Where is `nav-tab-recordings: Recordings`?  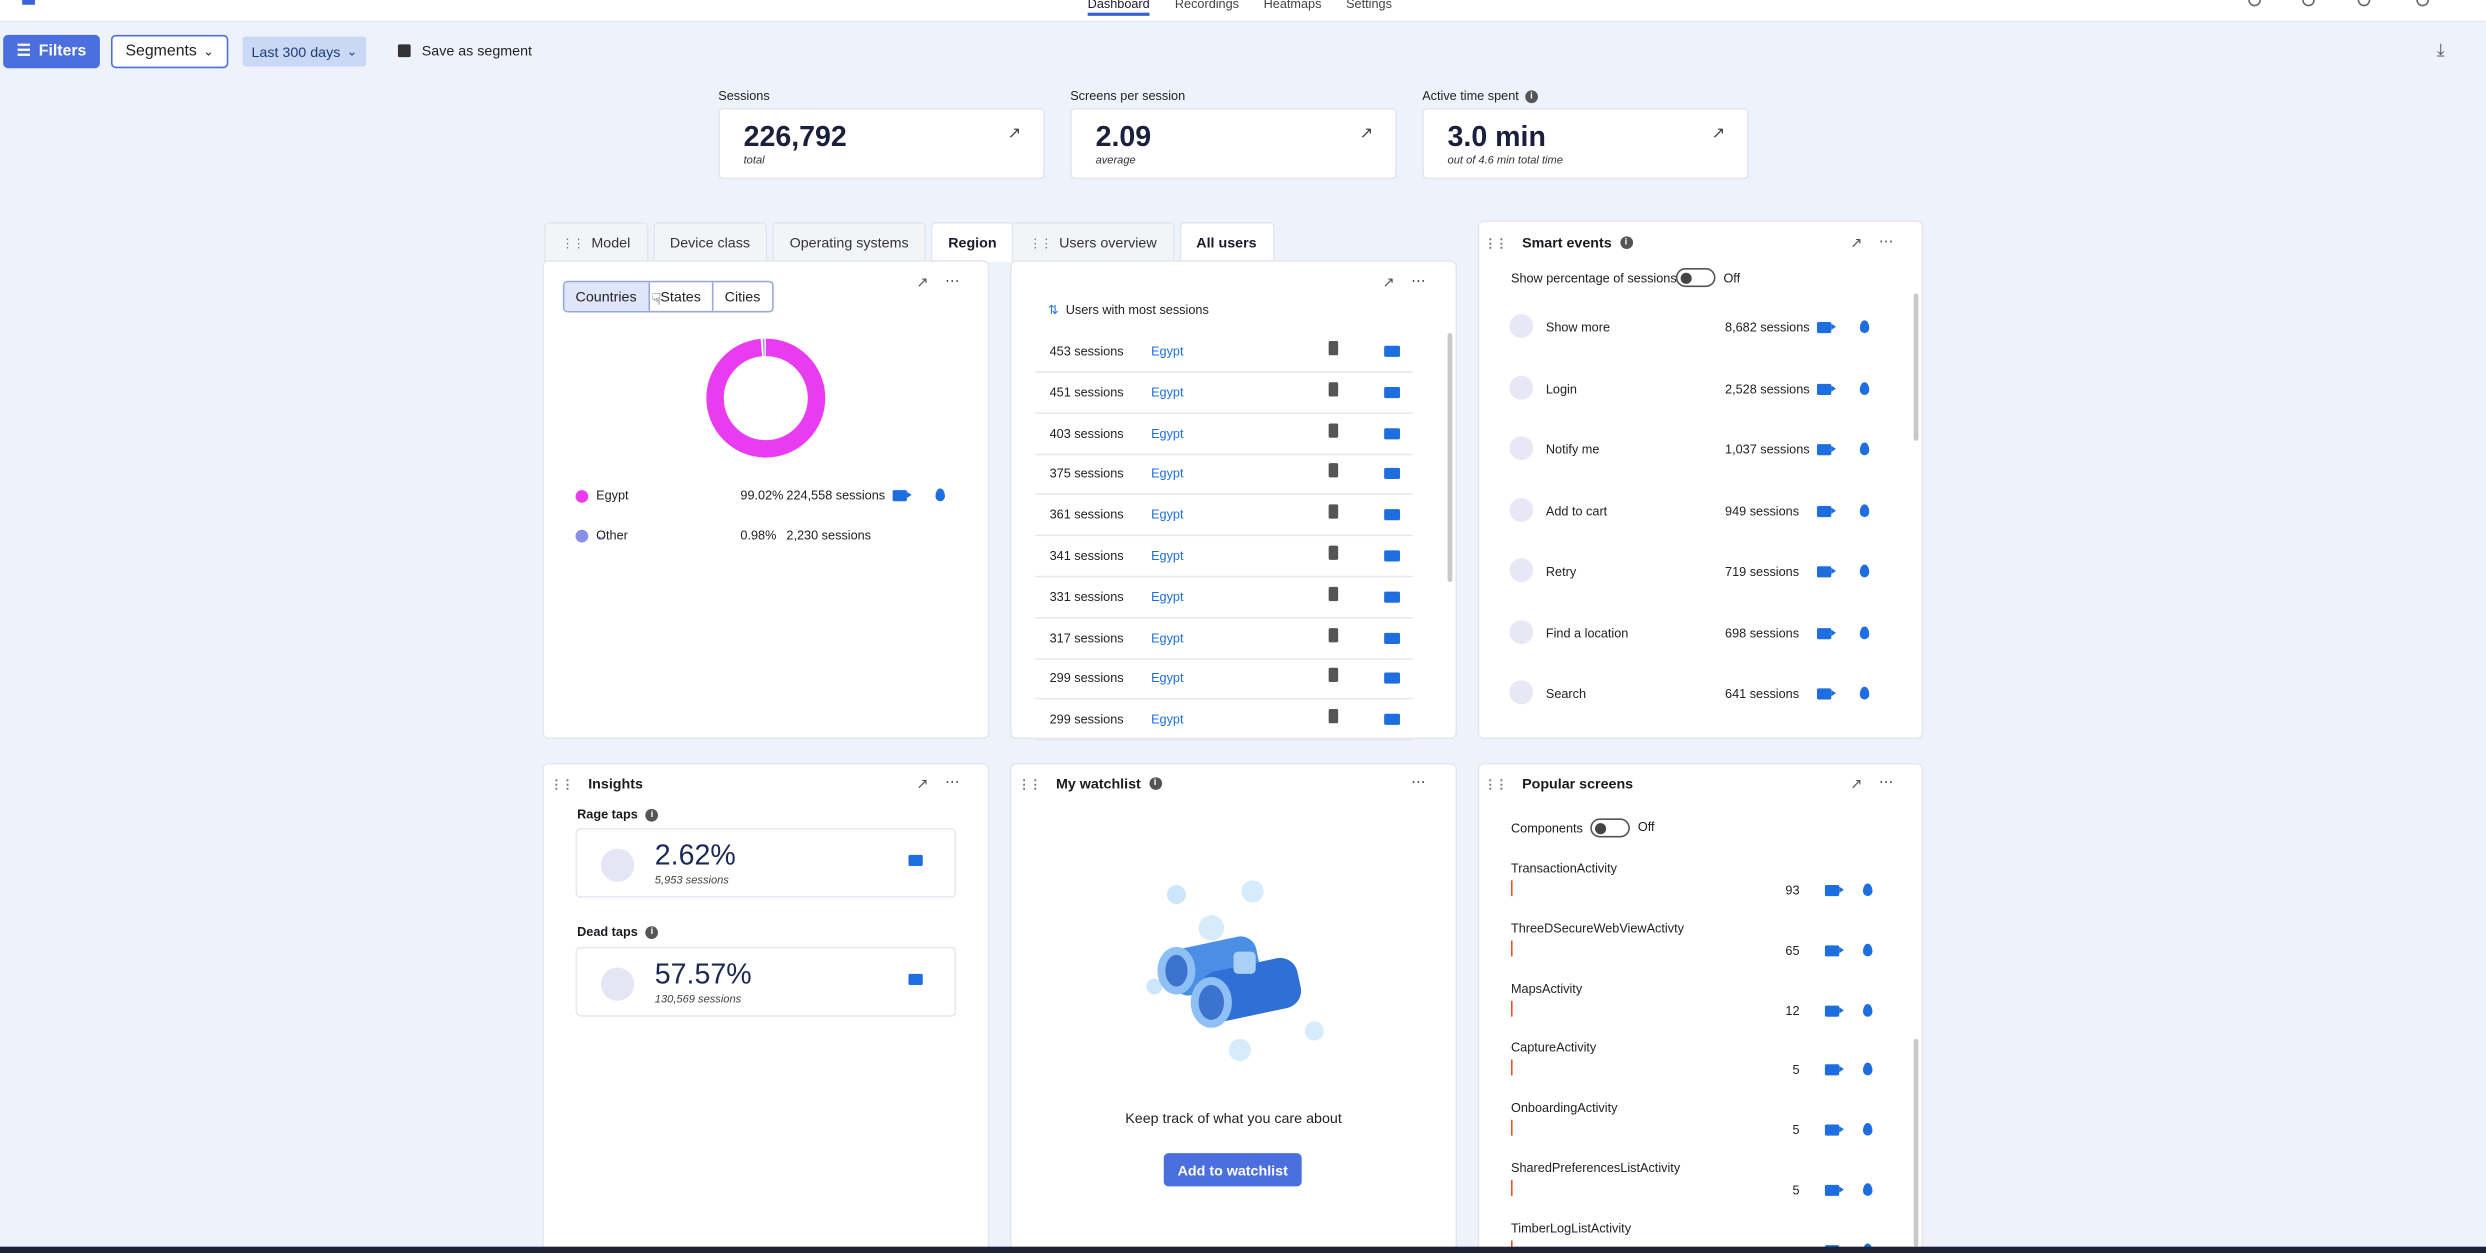
nav-tab-recordings: Recordings is located at coordinates (1207, 6).